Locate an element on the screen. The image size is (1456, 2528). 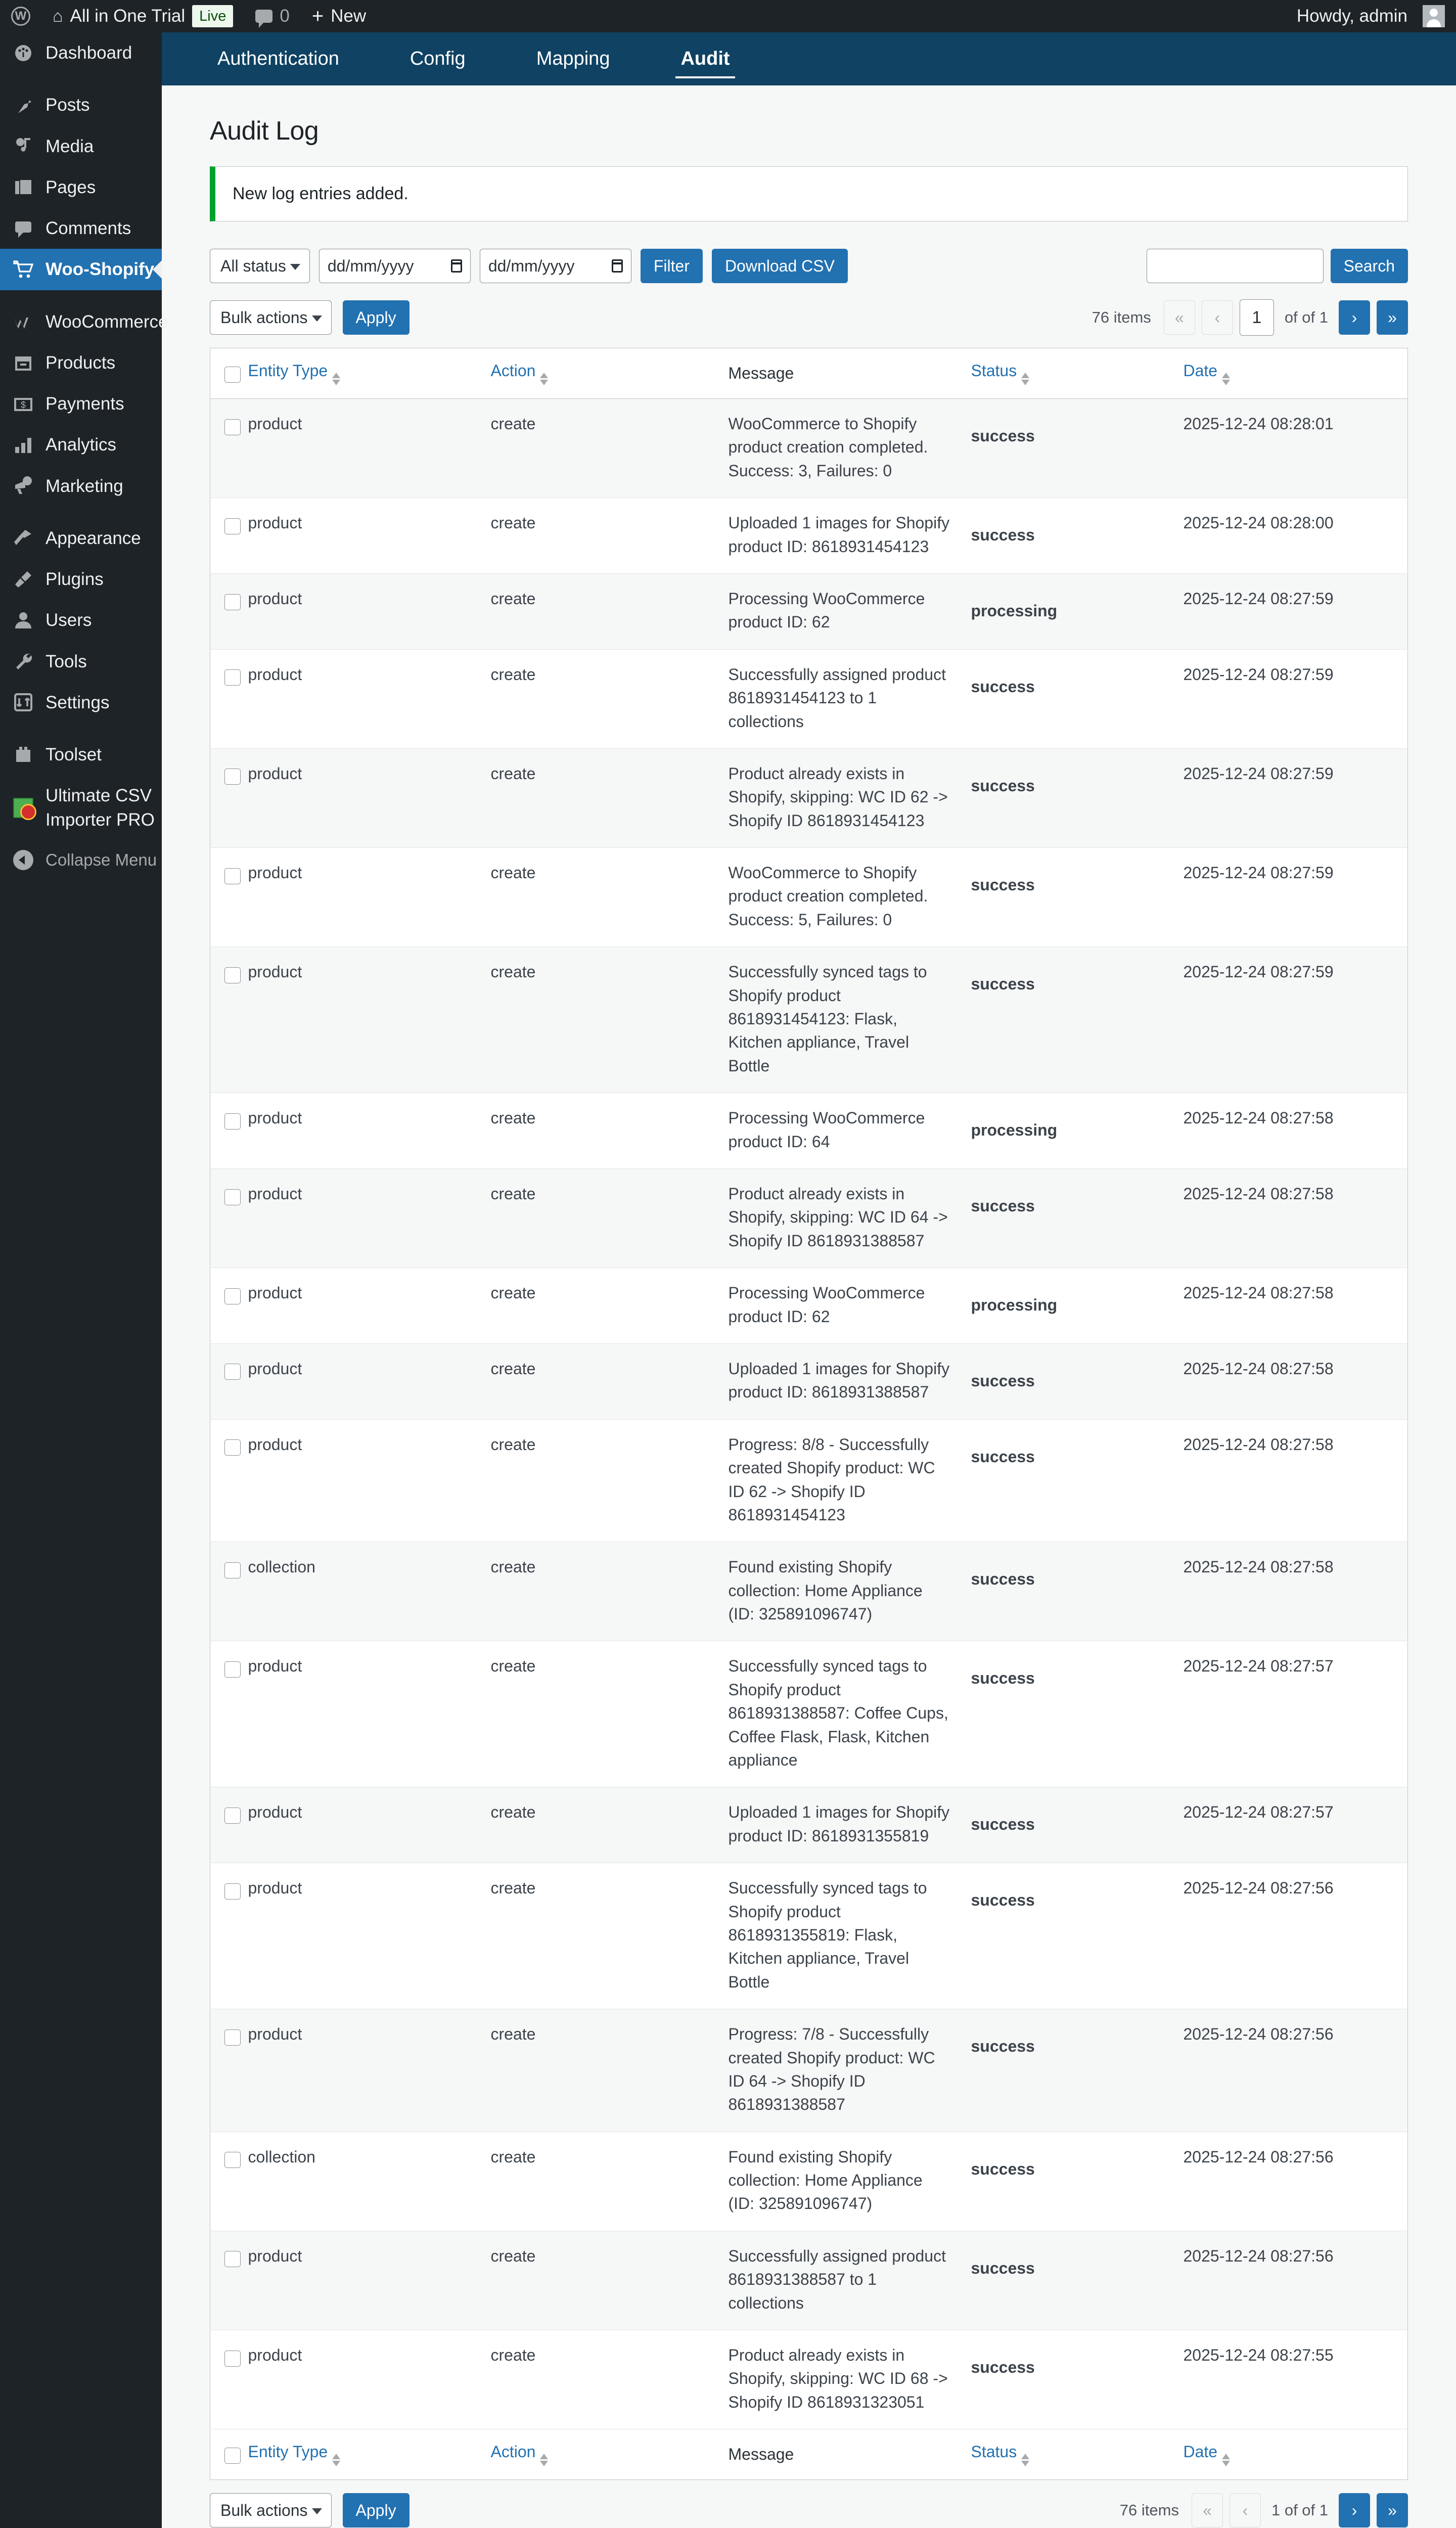
new-content-menu: + New is located at coordinates (339, 16).